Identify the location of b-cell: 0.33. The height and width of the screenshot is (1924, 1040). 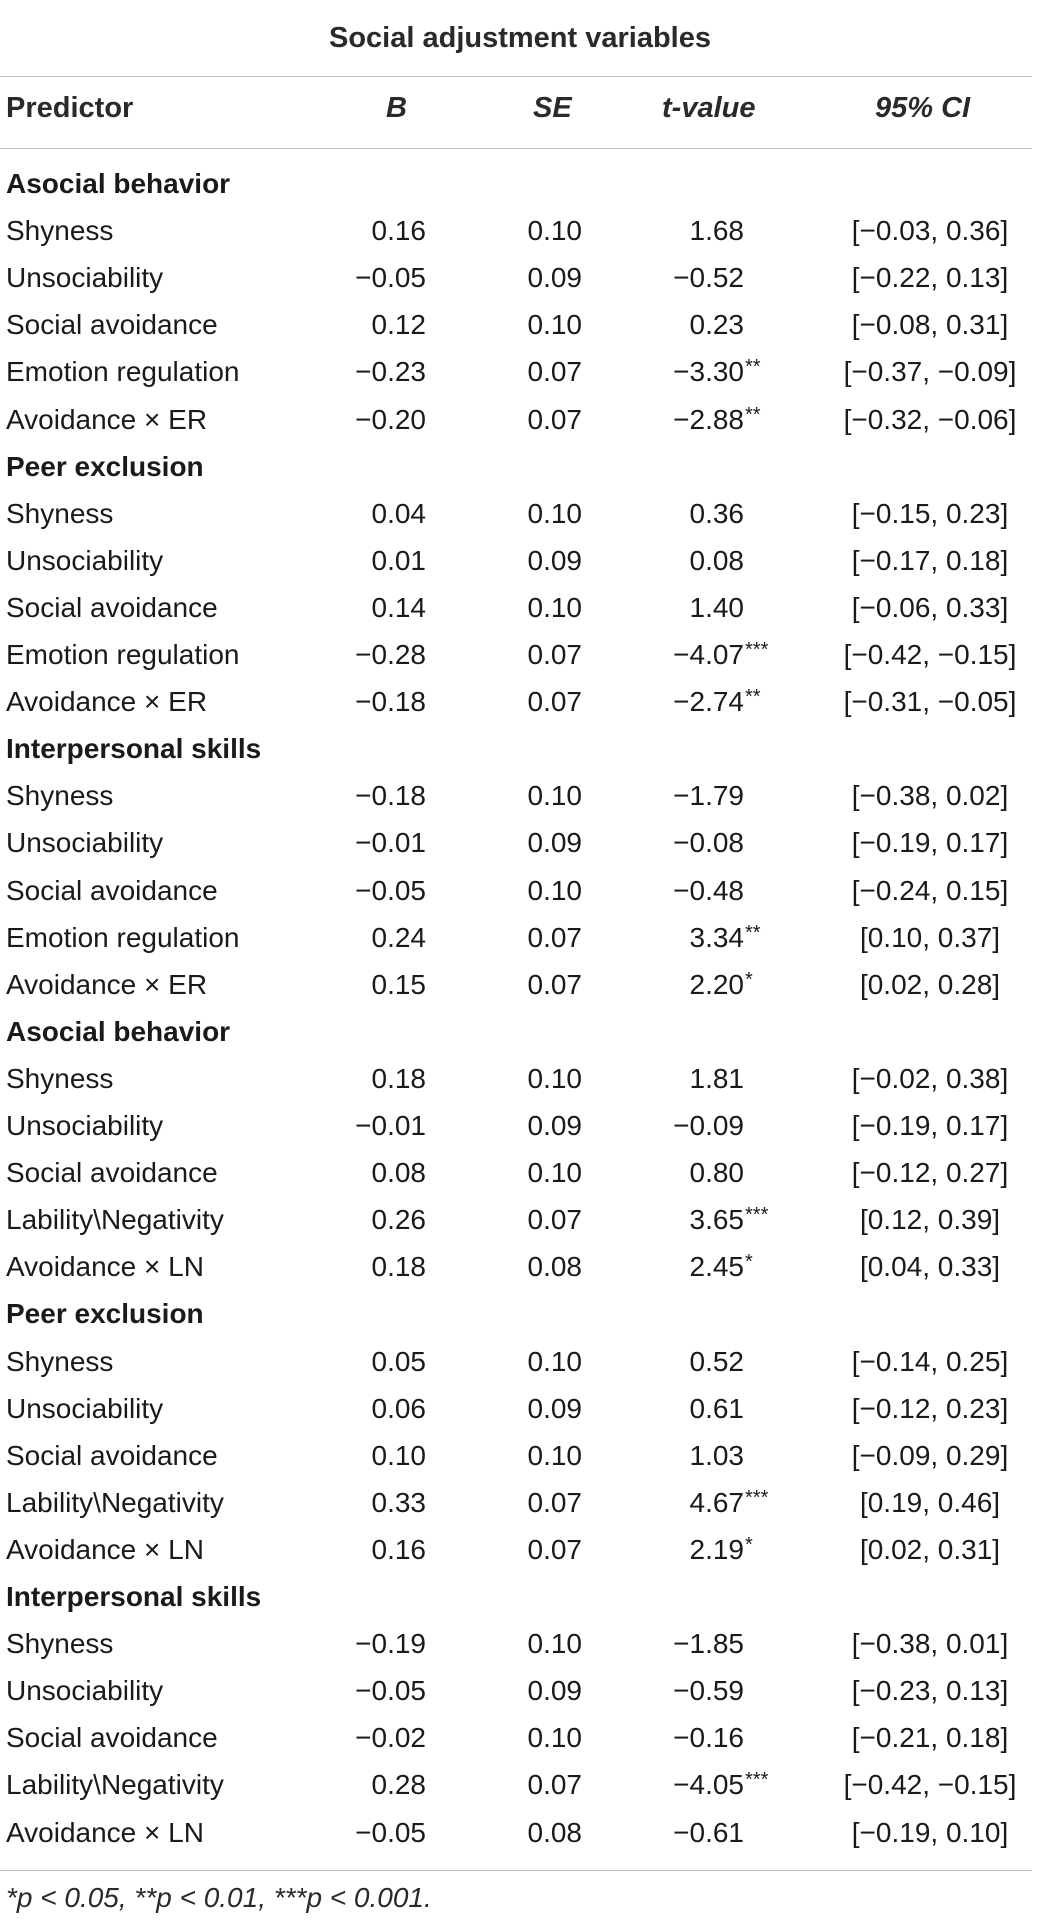
(399, 1502).